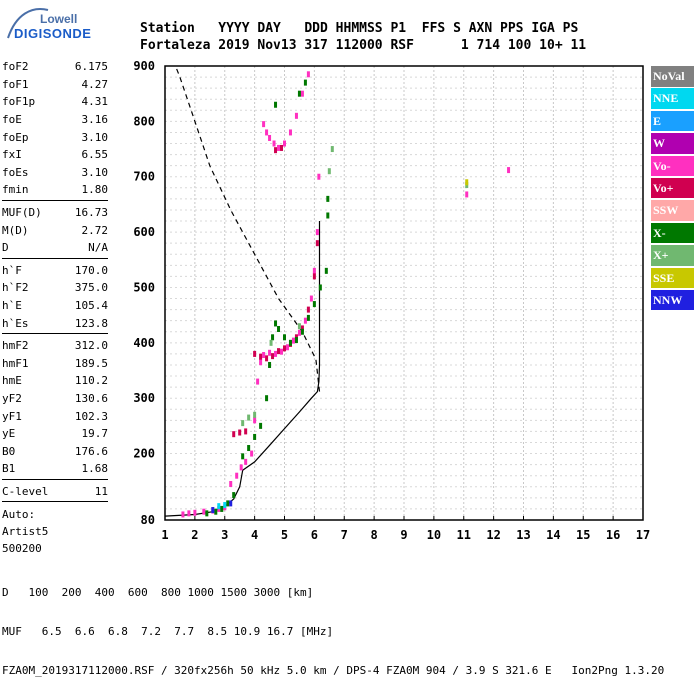 The width and height of the screenshot is (700, 690). What do you see at coordinates (55, 364) in the screenshot?
I see `param-row: hmF1 189.5` at bounding box center [55, 364].